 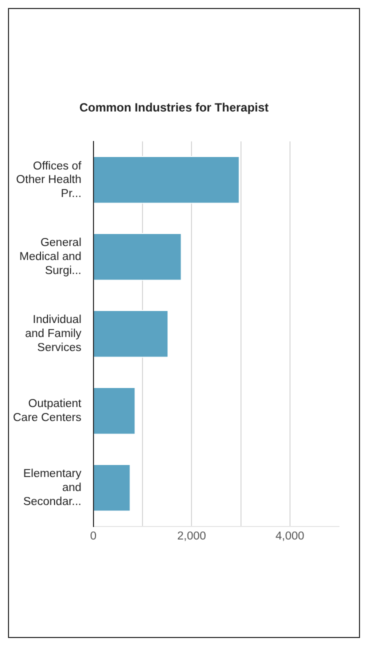 What do you see at coordinates (191, 536) in the screenshot?
I see `x-tick-label: 2,000` at bounding box center [191, 536].